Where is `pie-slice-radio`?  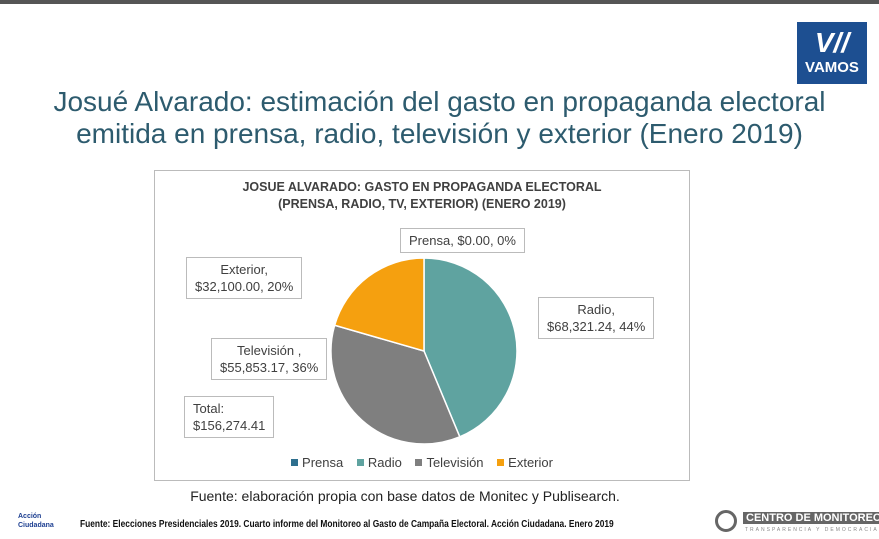 pie-slice-radio is located at coordinates (470, 347).